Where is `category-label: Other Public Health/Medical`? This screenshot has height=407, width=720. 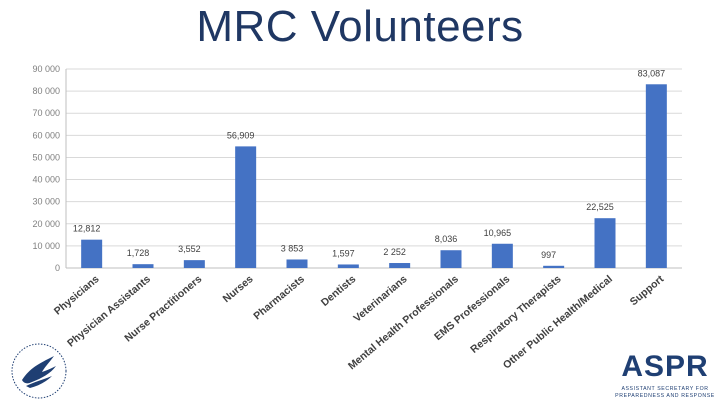
category-label: Other Public Health/Medical is located at coordinates (558, 322).